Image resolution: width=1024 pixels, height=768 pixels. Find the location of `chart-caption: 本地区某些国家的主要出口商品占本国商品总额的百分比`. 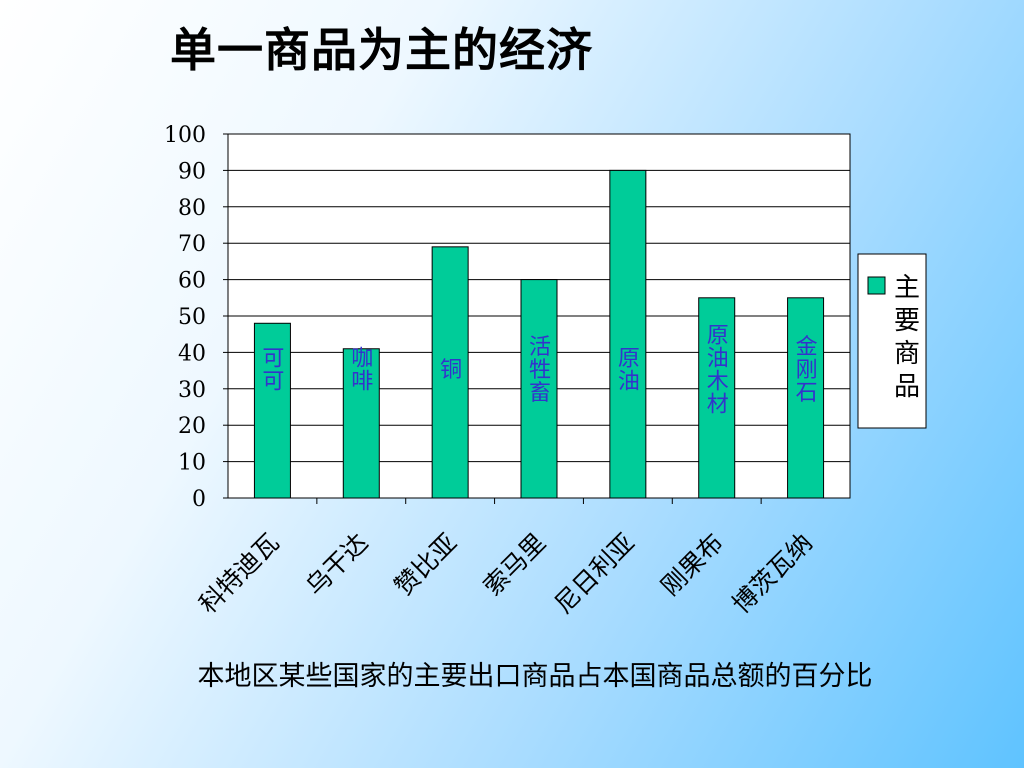

chart-caption: 本地区某些国家的主要出口商品占本国商品总额的百分比 is located at coordinates (535, 676).